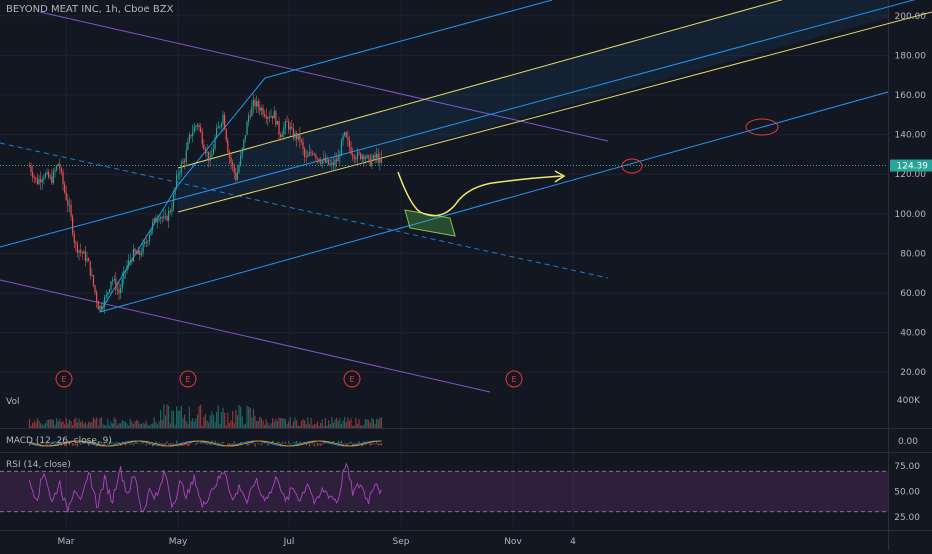 The image size is (932, 554). I want to click on pitchfork-upper-line, so click(408, 39).